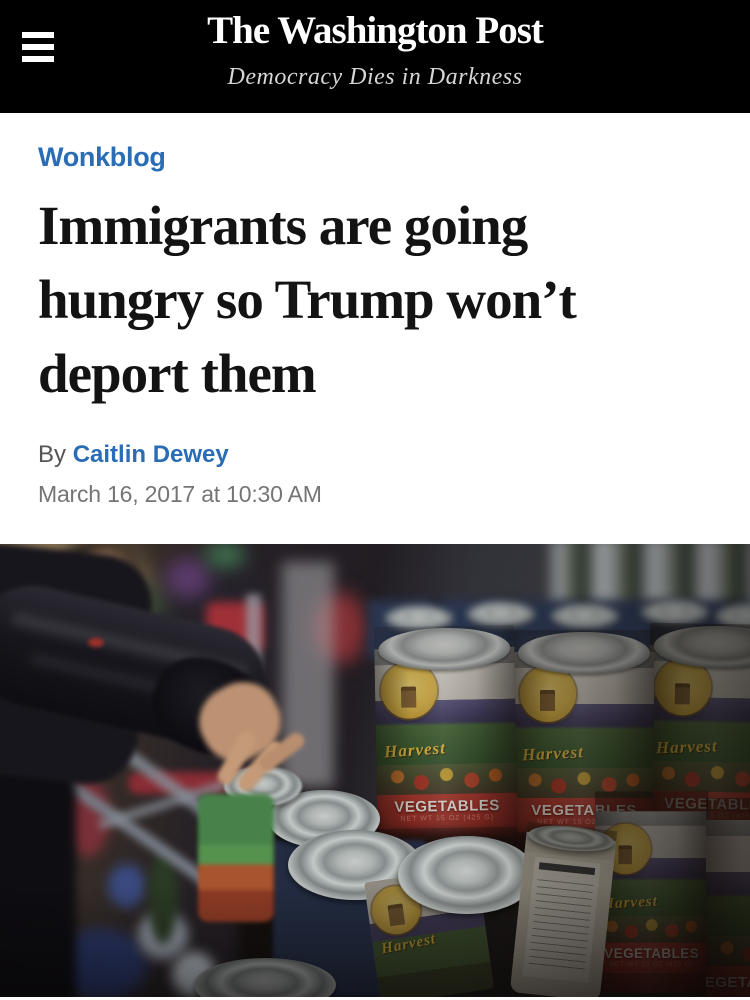 This screenshot has width=750, height=1000. I want to click on headline-line: deport them, so click(177, 373).